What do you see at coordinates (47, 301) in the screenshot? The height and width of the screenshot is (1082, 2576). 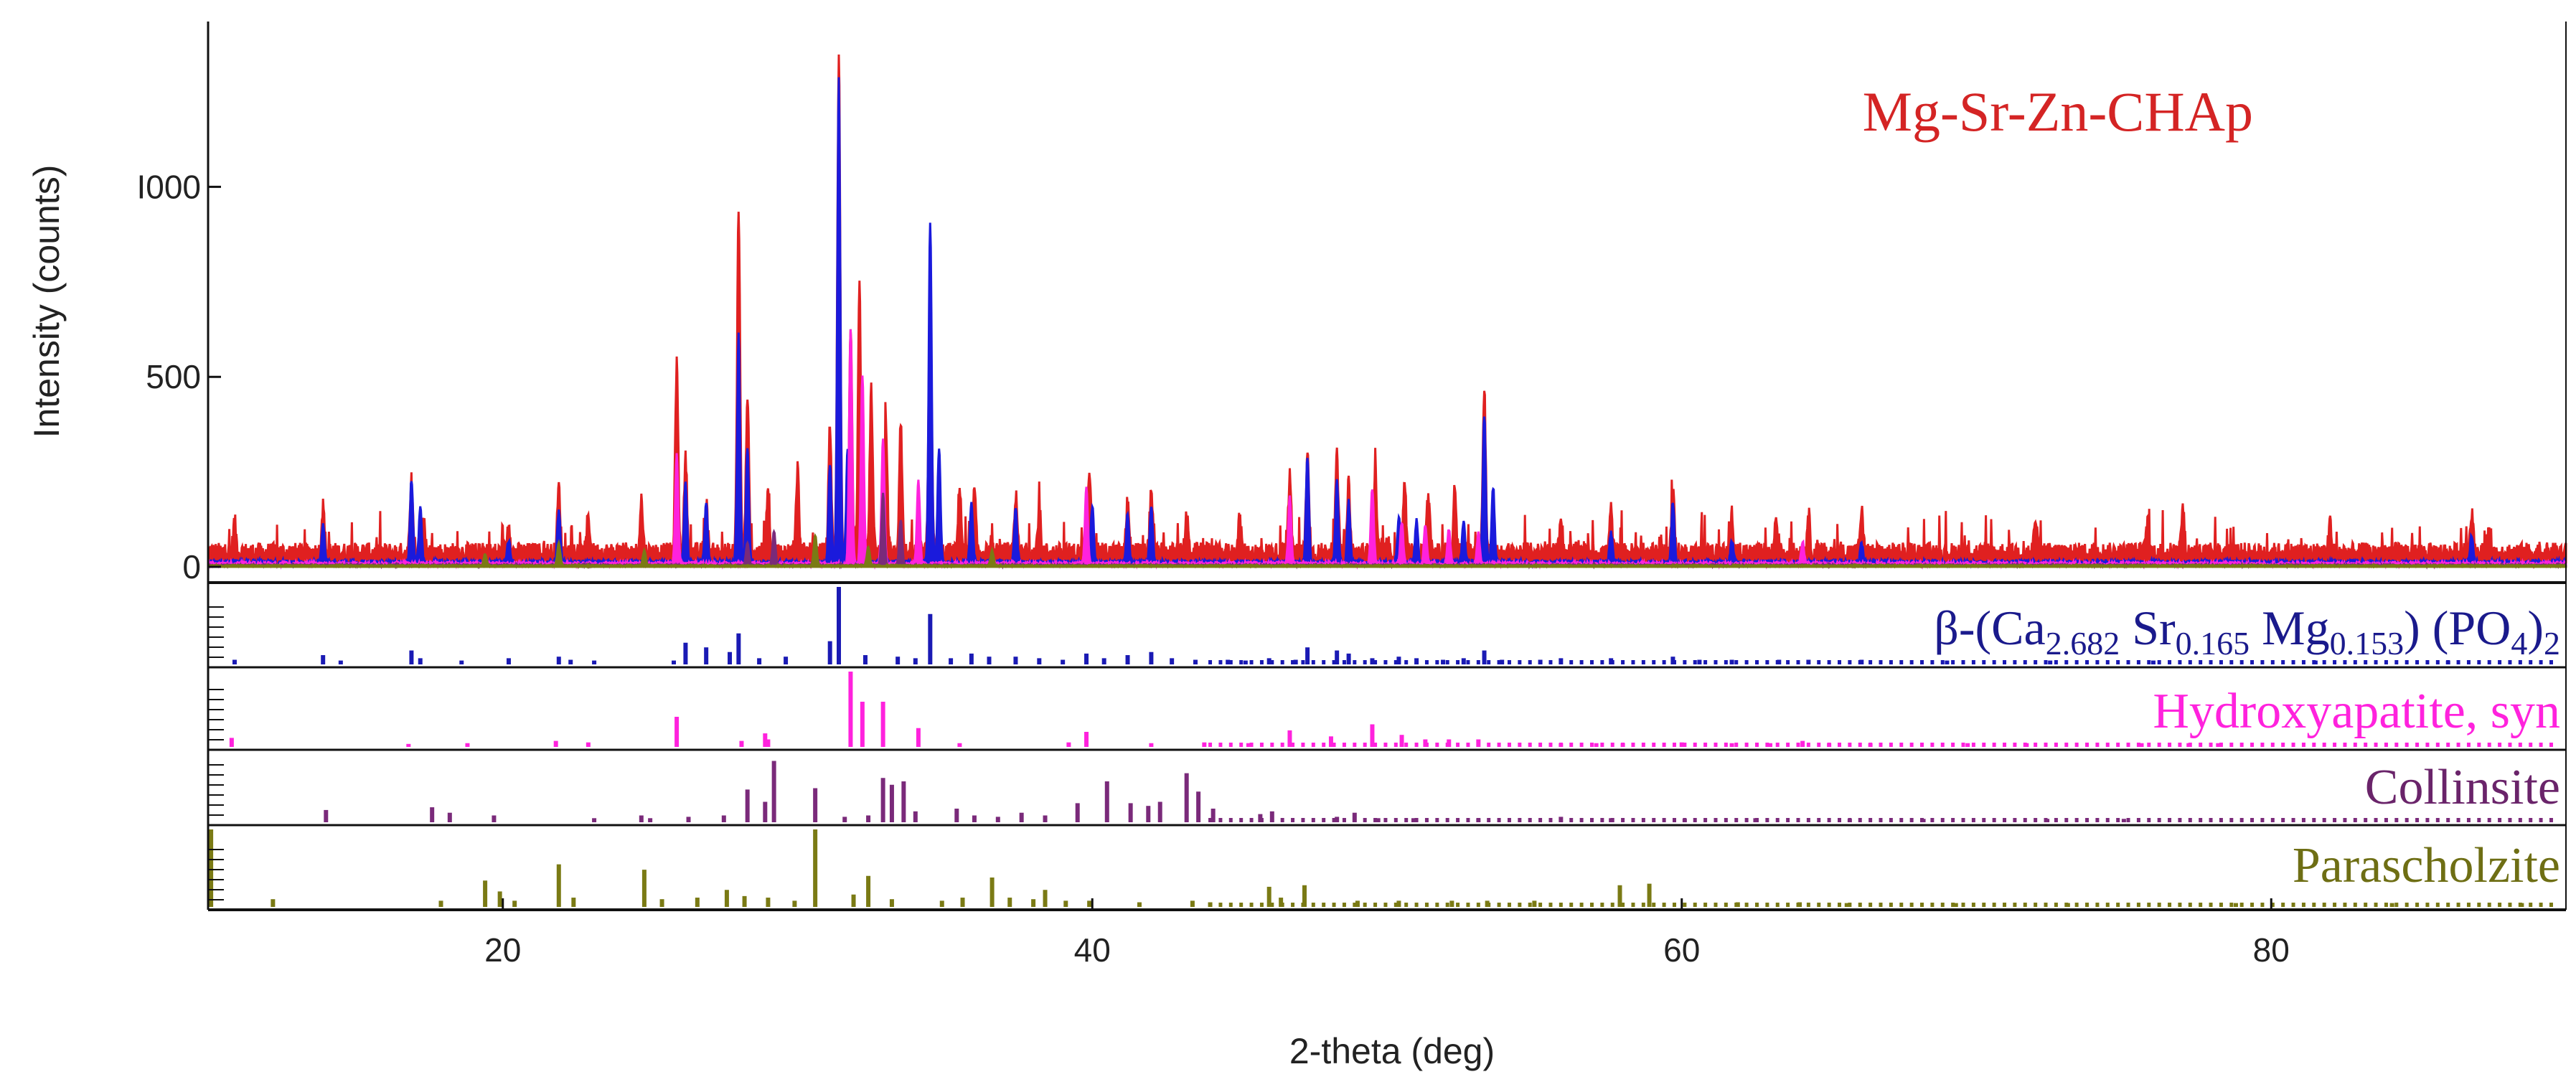 I see `y-axis-title: Intensity (counts)` at bounding box center [47, 301].